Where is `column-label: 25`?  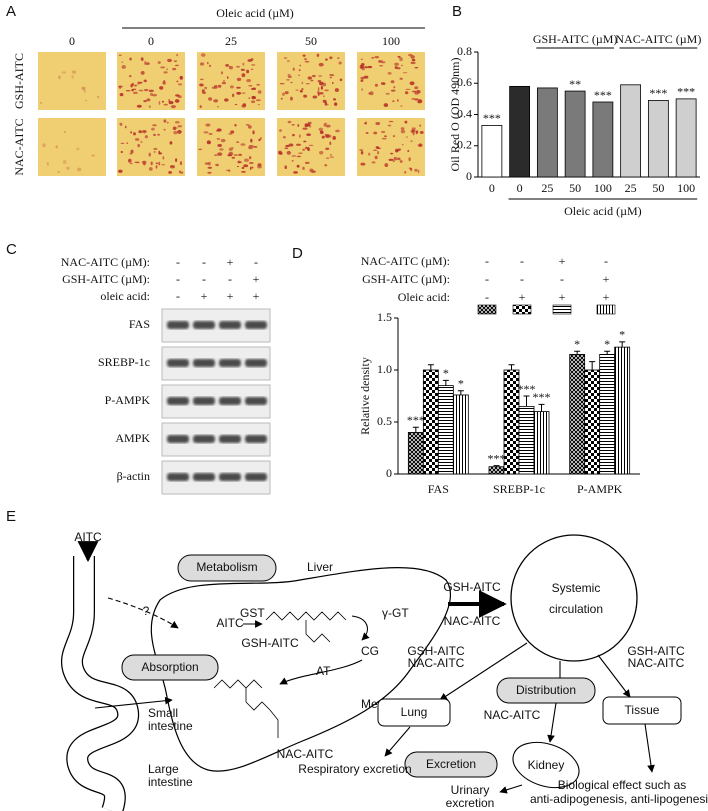 column-label: 25 is located at coordinates (231, 41).